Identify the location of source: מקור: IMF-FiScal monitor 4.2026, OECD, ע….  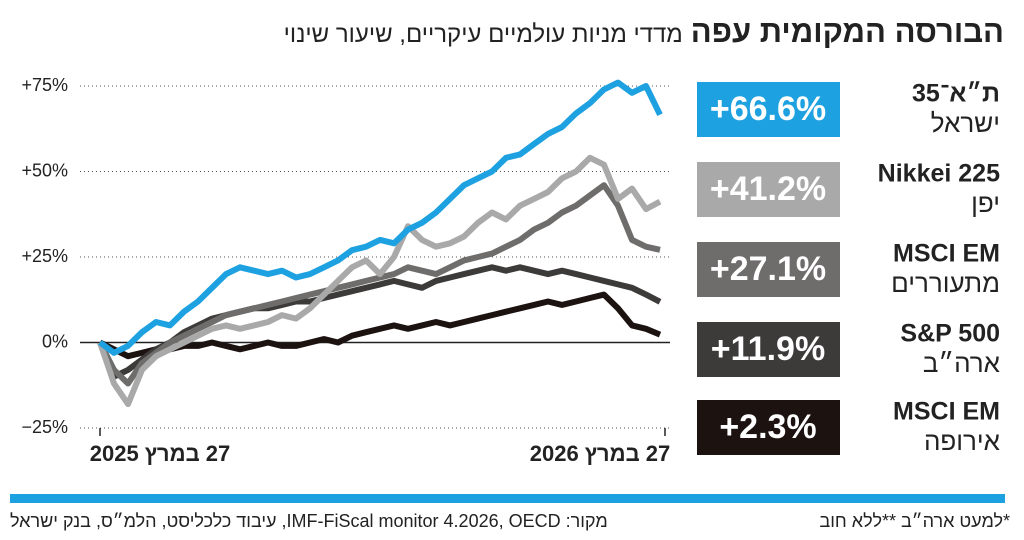
(309, 521).